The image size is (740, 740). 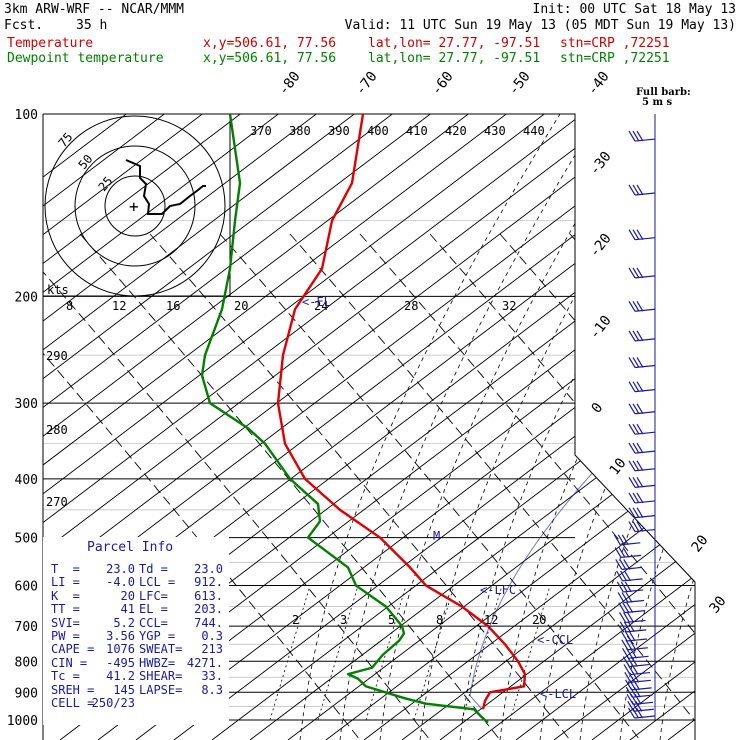 What do you see at coordinates (69, 662) in the screenshot?
I see `parcel-info-cell: CIN =` at bounding box center [69, 662].